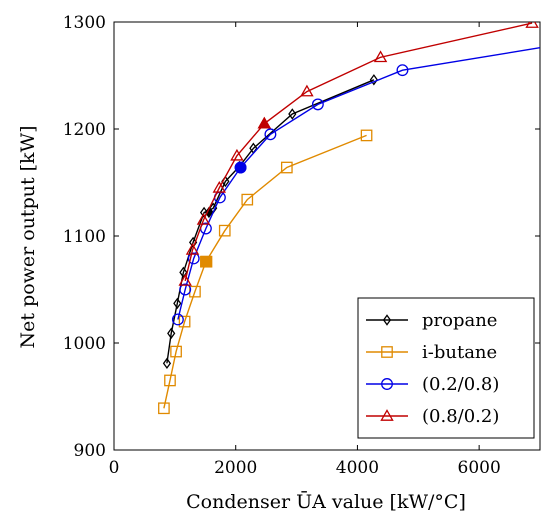 Image resolution: width=550 pixels, height=524 pixels. What do you see at coordinates (84, 344) in the screenshot?
I see `y-tick-label: 1000` at bounding box center [84, 344].